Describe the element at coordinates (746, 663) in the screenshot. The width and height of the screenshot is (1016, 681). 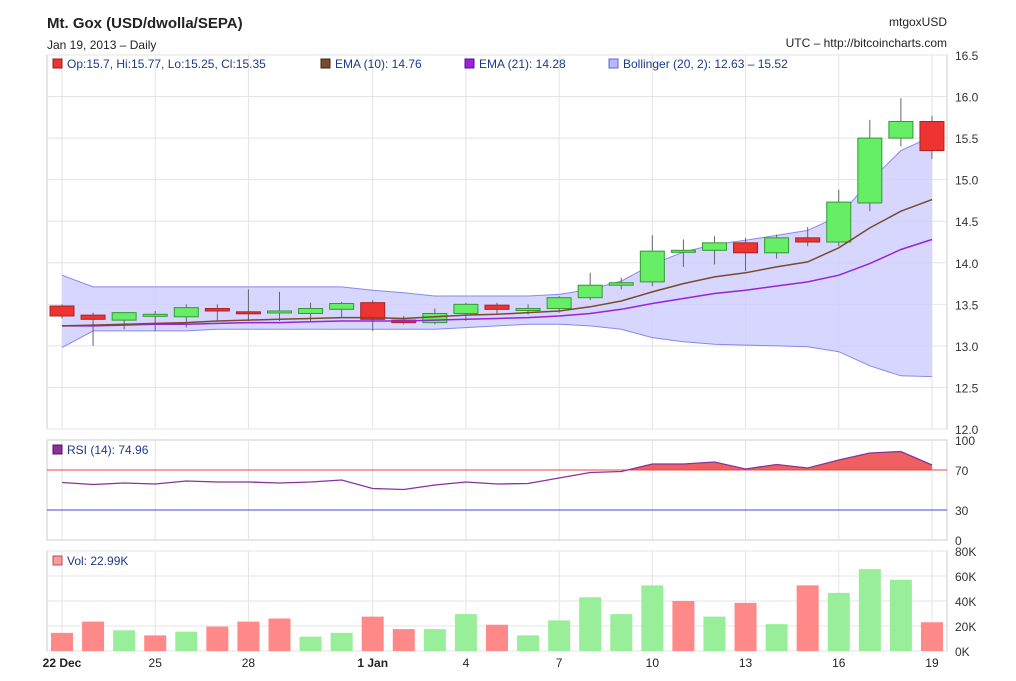
I see `x-tick-label: 13` at that location.